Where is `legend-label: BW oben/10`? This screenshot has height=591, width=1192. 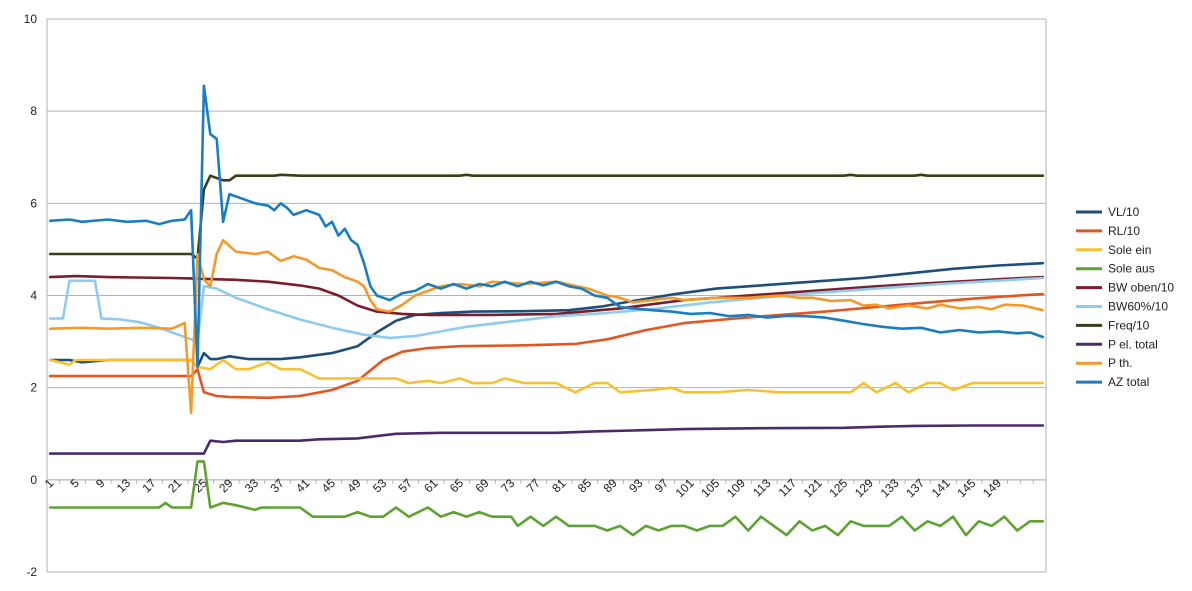 legend-label: BW oben/10 is located at coordinates (1141, 288).